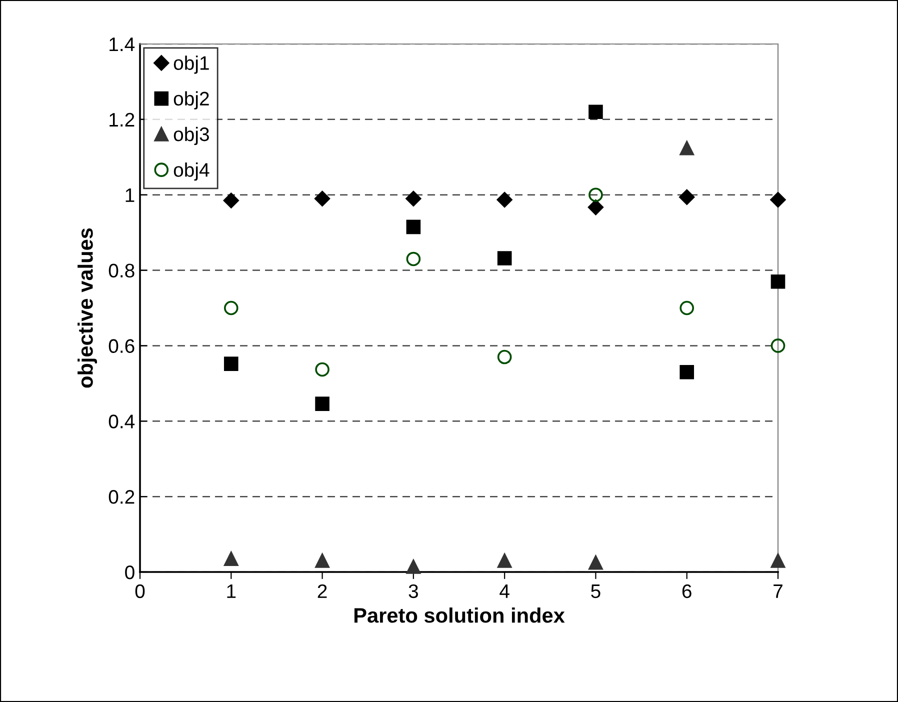  Describe the element at coordinates (191, 136) in the screenshot. I see `legend-label: obj3` at that location.